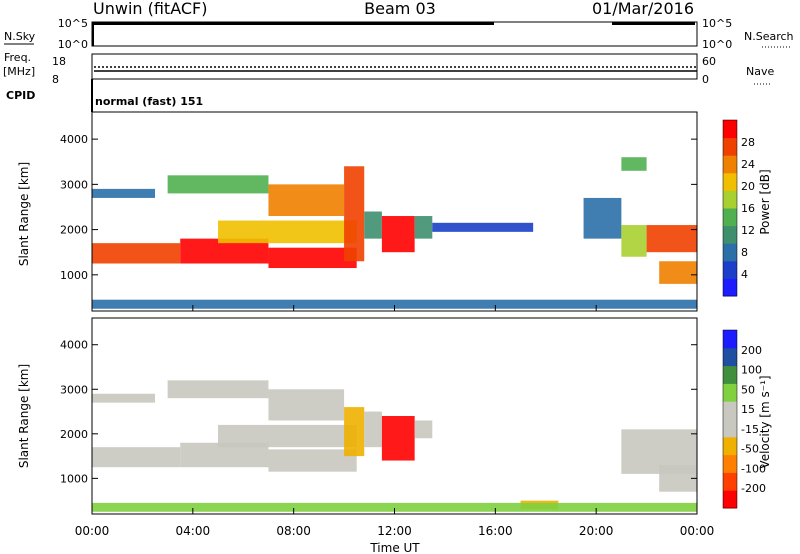 The height and width of the screenshot is (554, 800). Describe the element at coordinates (709, 61) in the screenshot. I see `nave-tick-top: 60` at that location.